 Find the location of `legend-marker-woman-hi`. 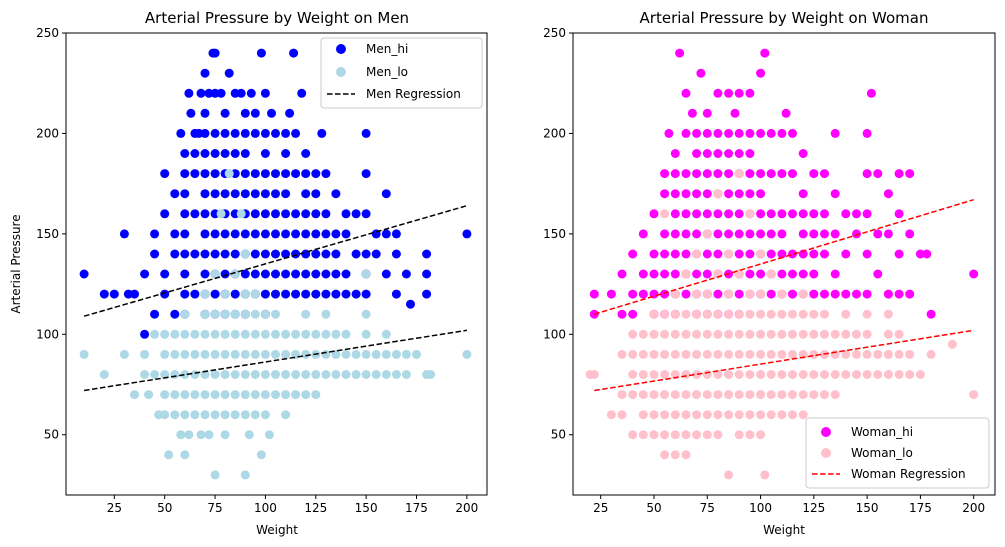

legend-marker-woman-hi is located at coordinates (826, 432).